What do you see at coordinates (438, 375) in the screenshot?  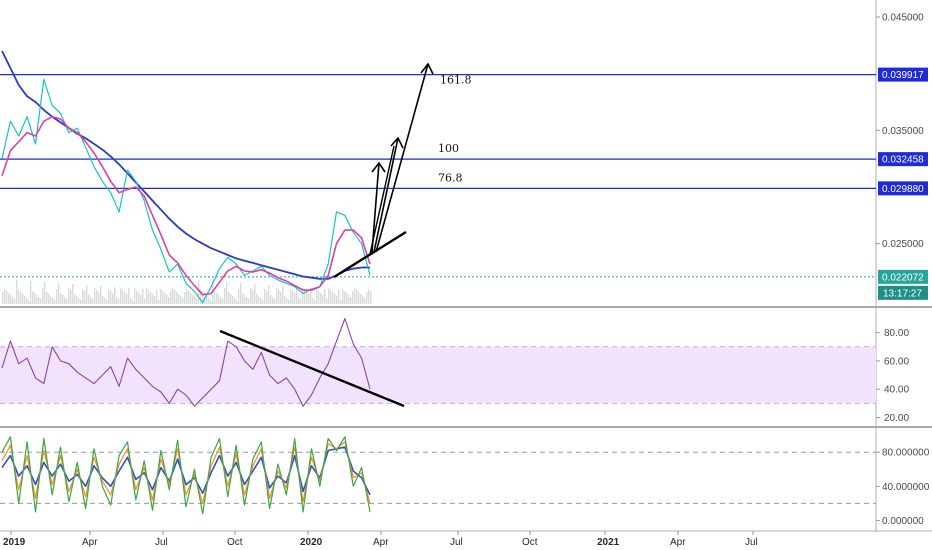 I see `rsi-overbought-oversold-band` at bounding box center [438, 375].